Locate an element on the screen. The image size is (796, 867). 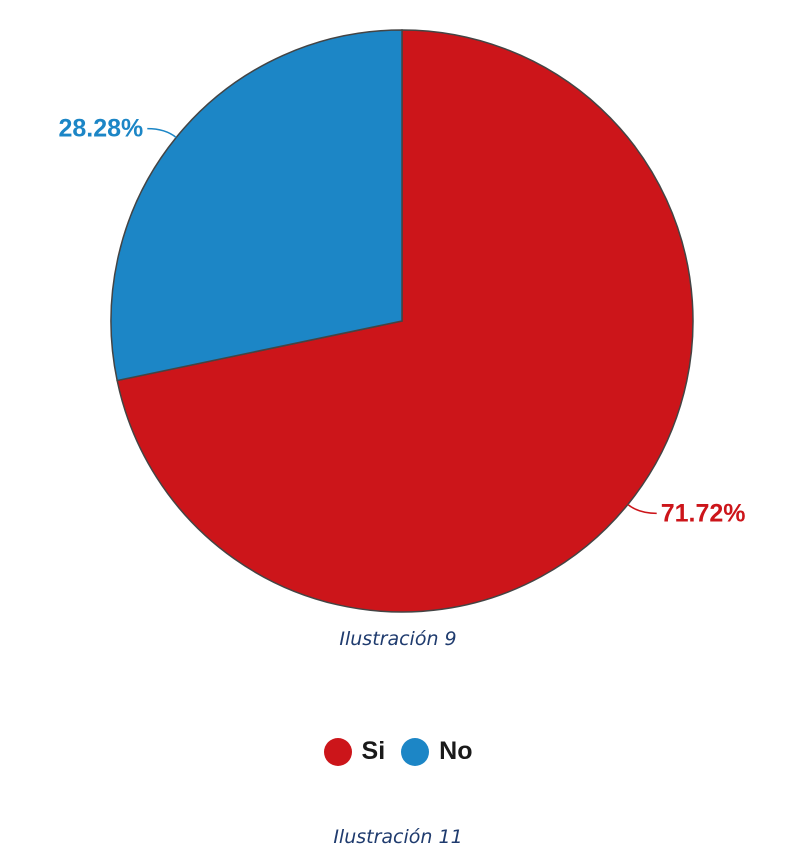
leader-line-no is located at coordinates (162, 133).